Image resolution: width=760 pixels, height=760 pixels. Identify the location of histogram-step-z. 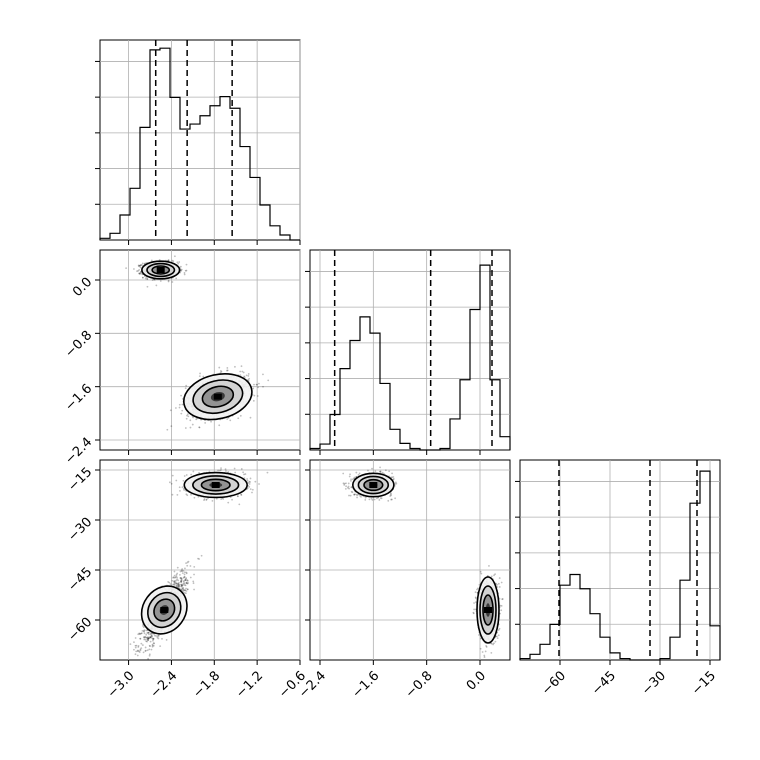
(620, 565).